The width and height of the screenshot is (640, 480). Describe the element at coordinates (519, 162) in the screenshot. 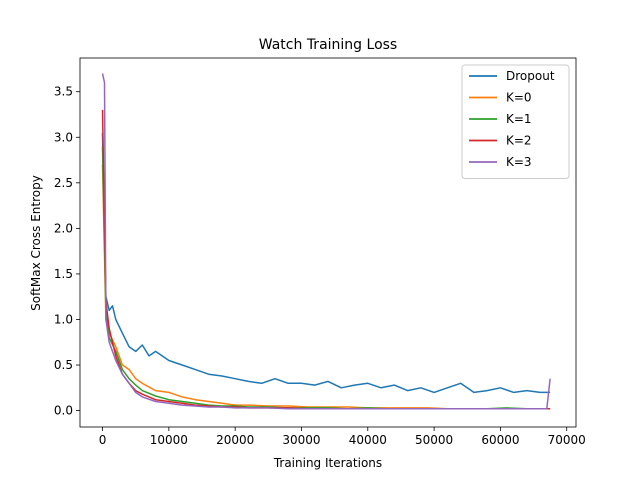

I see `legend-label: K=3` at that location.